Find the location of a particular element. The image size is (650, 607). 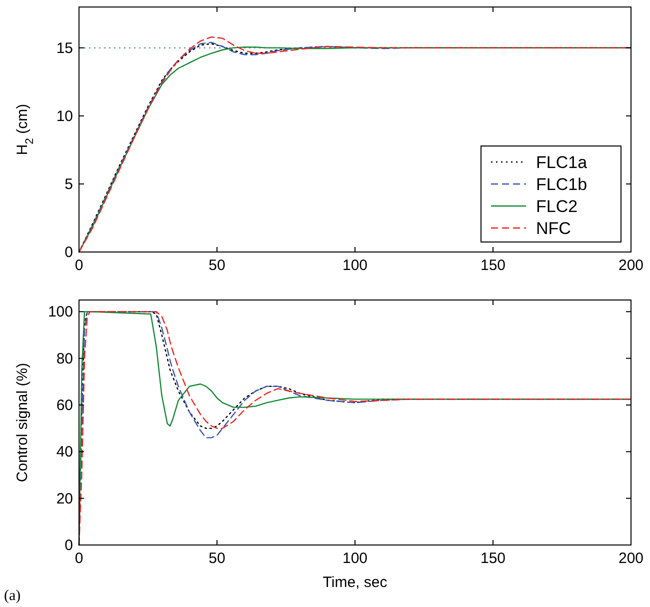

legend-label: FLC2 is located at coordinates (557, 206).